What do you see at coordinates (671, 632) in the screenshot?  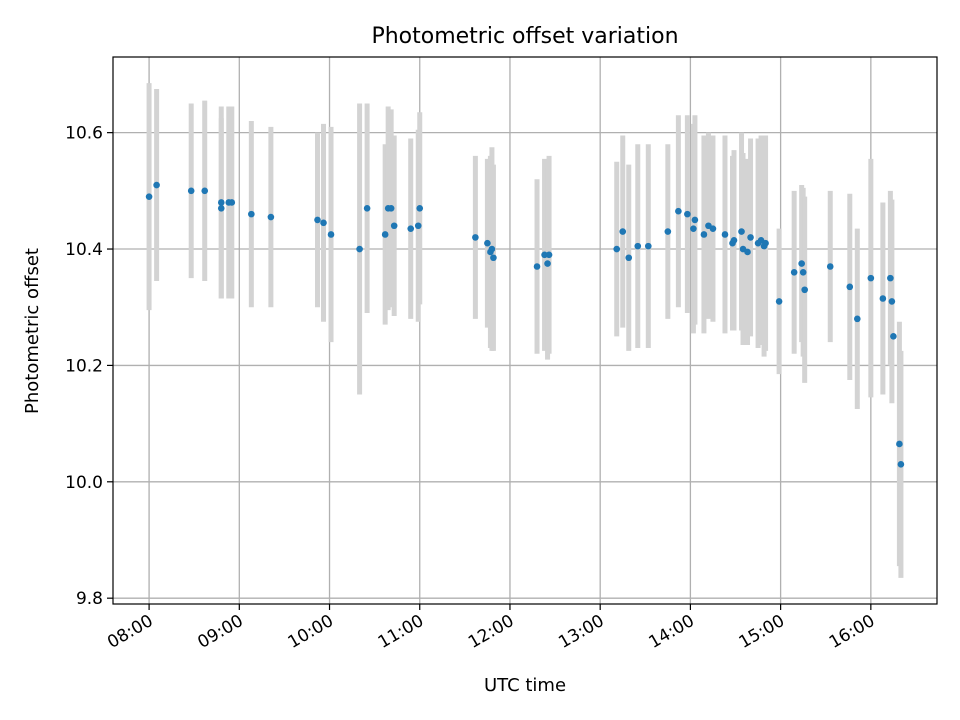 I see `x-tick-label: 14:00` at bounding box center [671, 632].